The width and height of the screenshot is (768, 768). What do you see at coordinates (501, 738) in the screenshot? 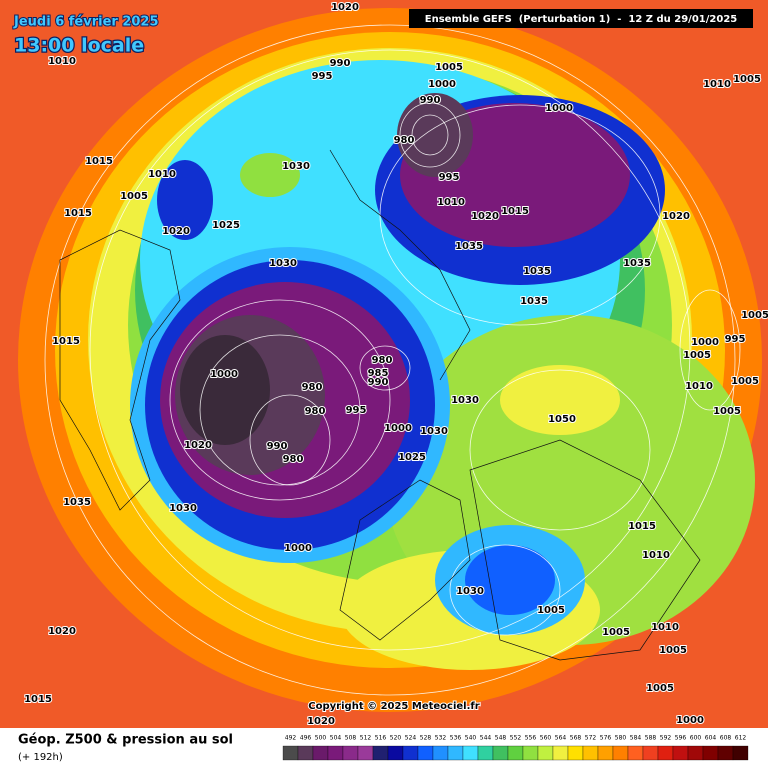
I see `legend-label: 548` at bounding box center [501, 738].